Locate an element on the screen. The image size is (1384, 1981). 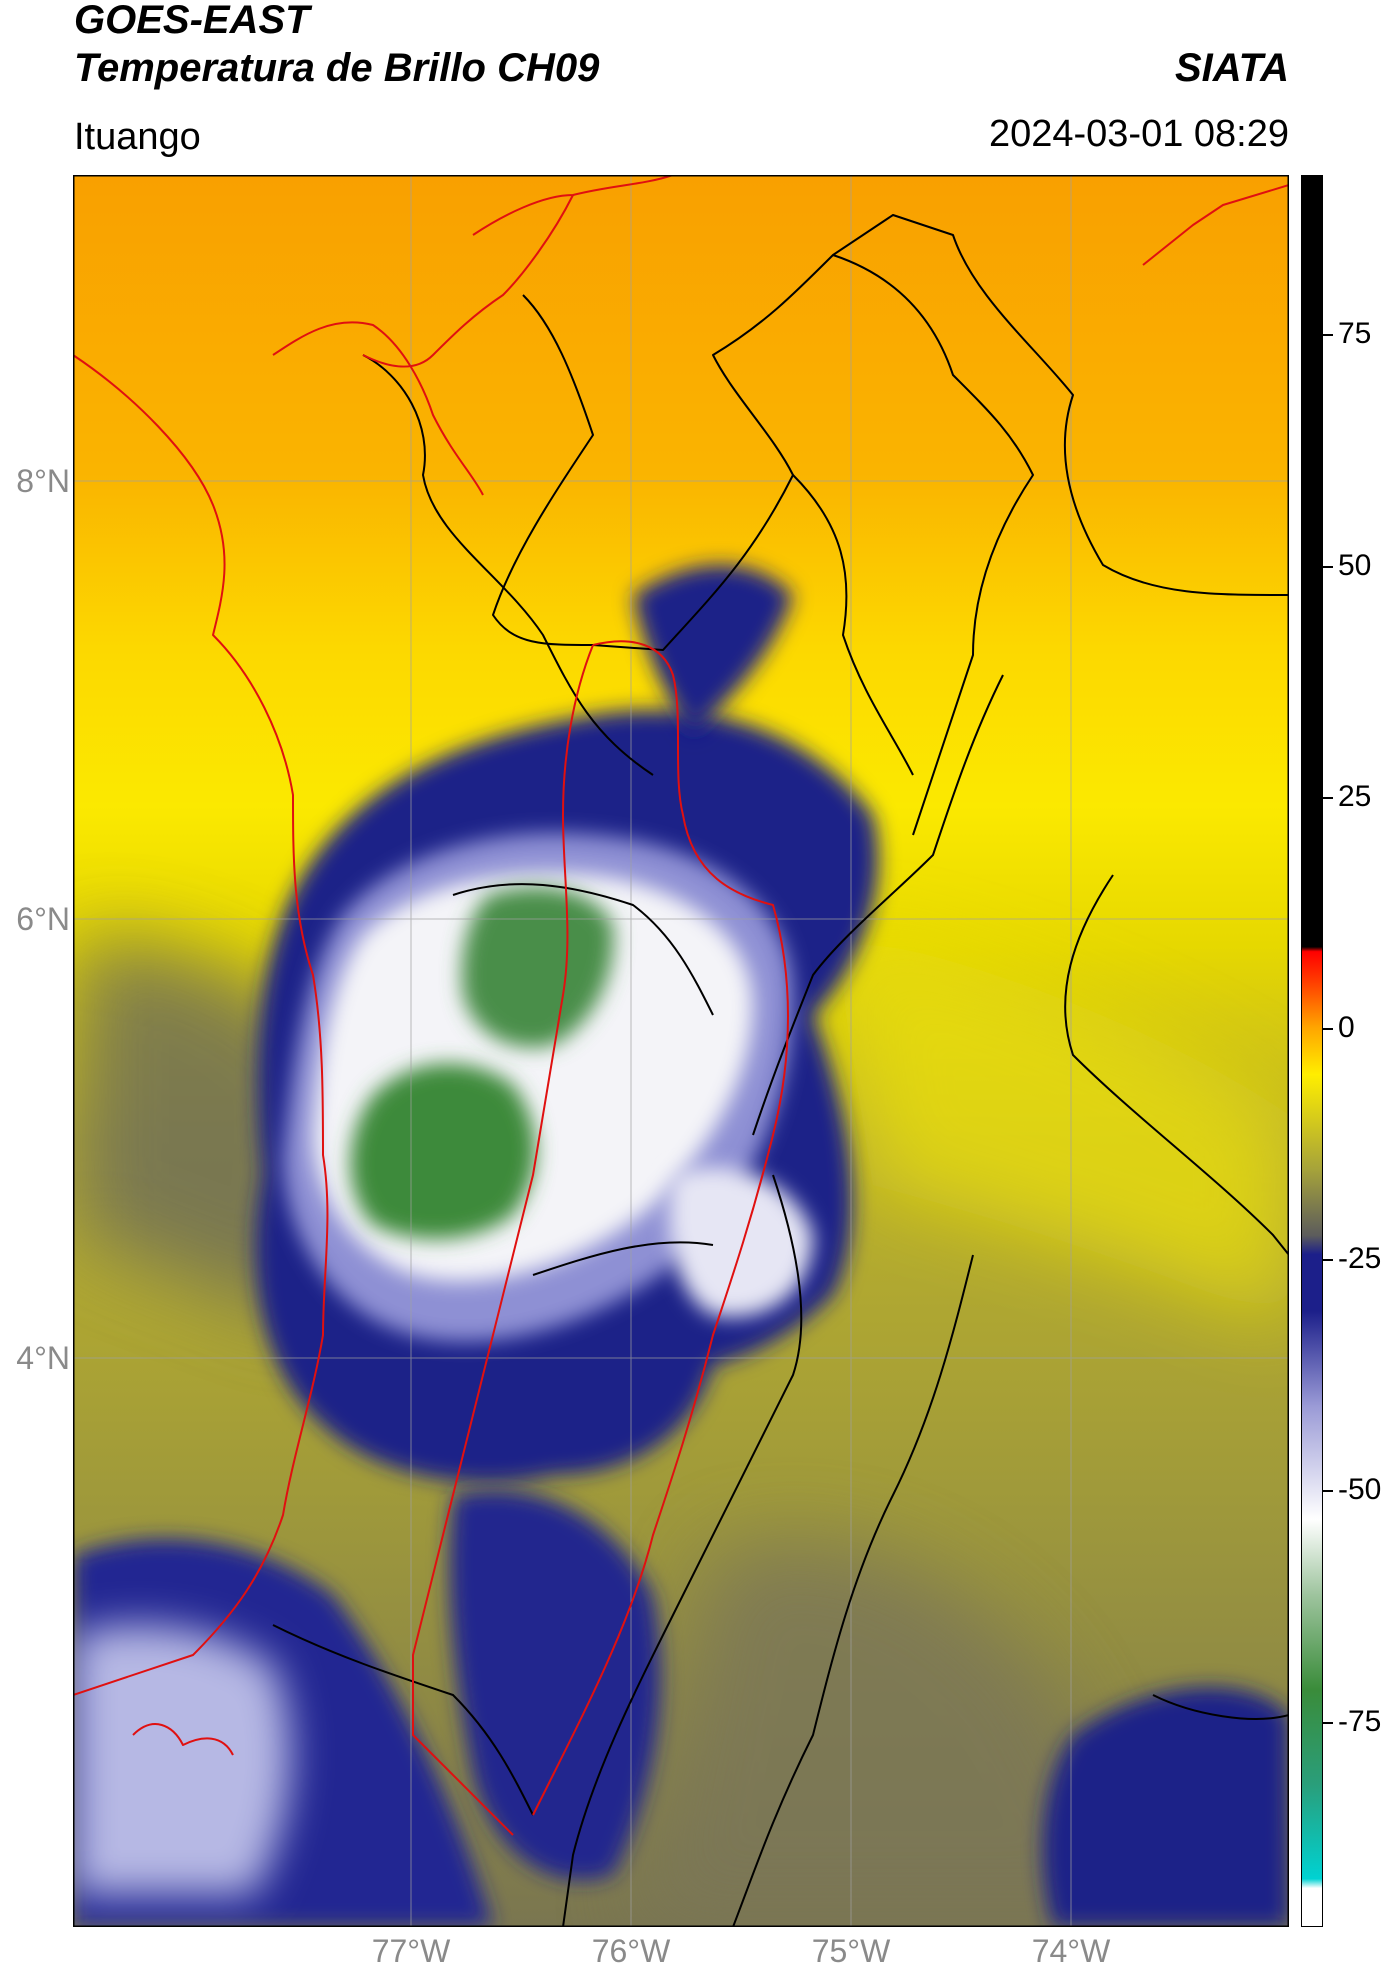
navy-northeast-streak is located at coordinates (713, 650).